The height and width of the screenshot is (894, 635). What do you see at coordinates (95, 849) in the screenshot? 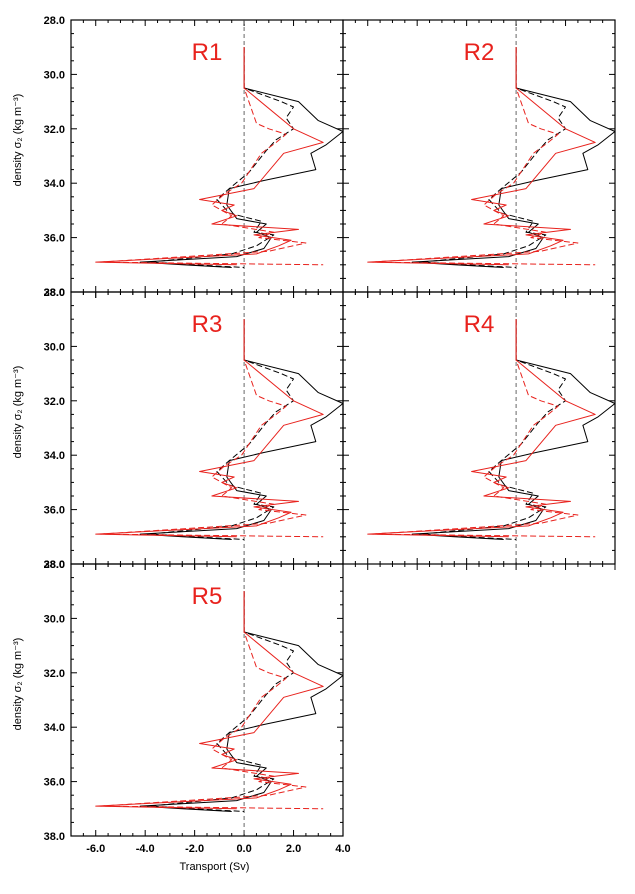
I see `x-tick-label: -6.0` at bounding box center [95, 849].